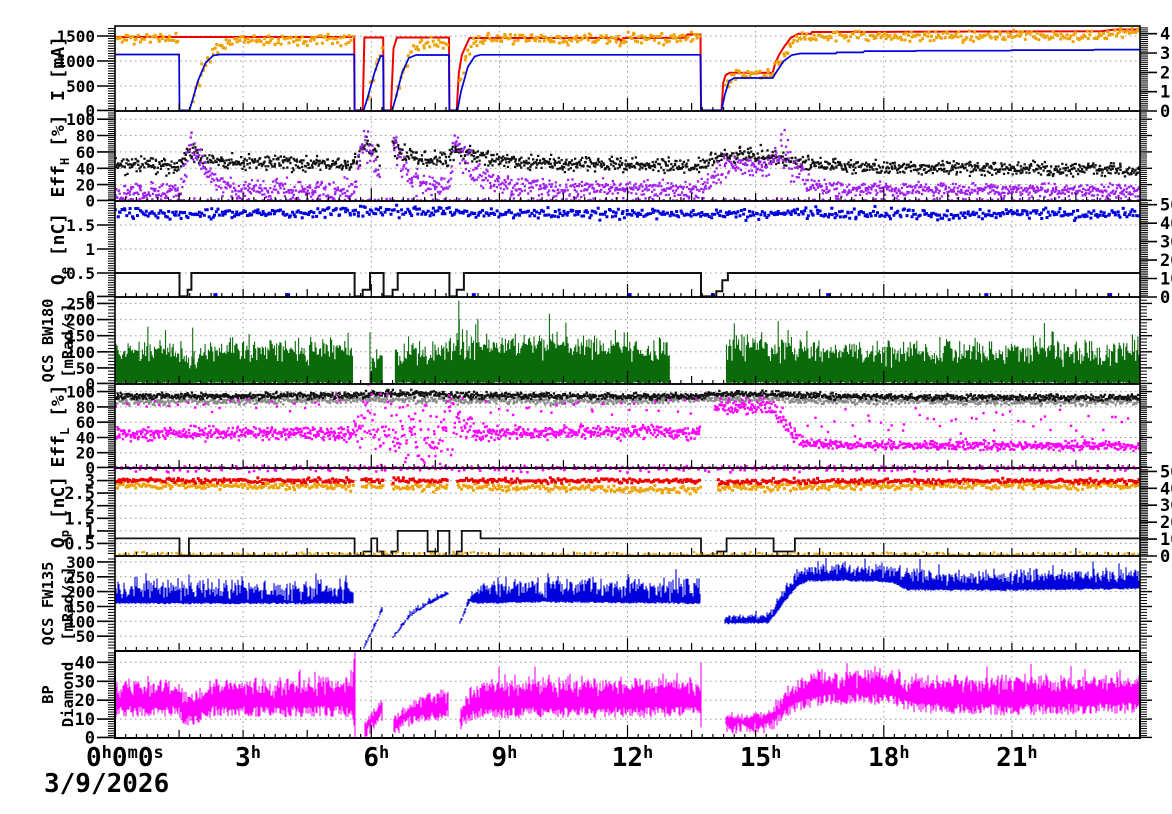 The width and height of the screenshot is (1172, 814). I want to click on panel-i-current-lum: 15001000500043210Lum(1034)I [mA], so click(609, 73).